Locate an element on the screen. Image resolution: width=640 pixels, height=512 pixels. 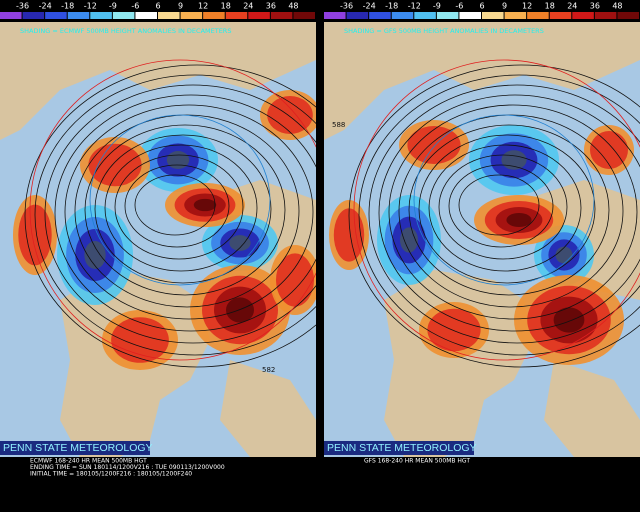
contour-label: 582 is located at coordinates (268, 370).